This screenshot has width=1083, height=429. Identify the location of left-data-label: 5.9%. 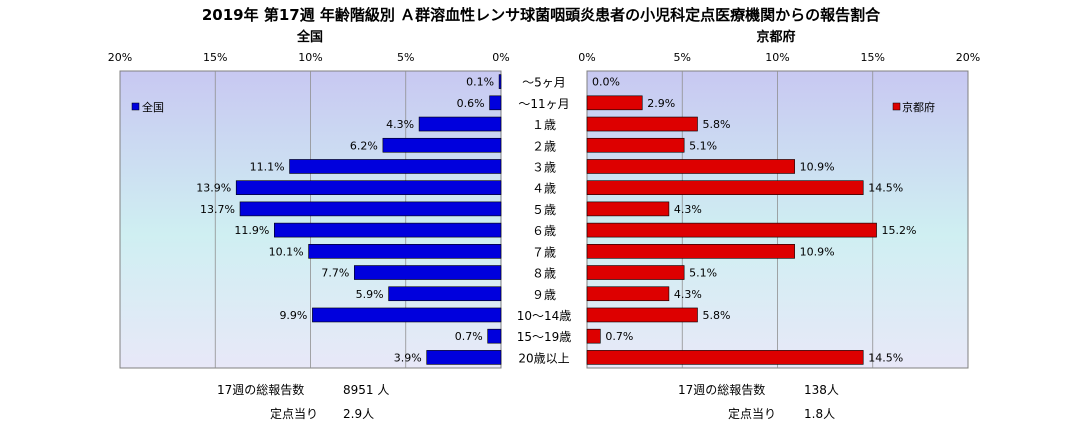
(370, 294).